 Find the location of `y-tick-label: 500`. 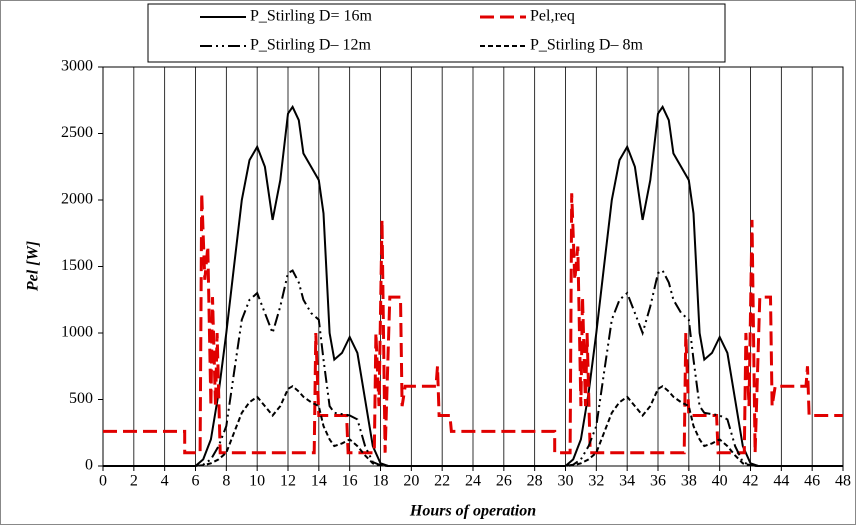

y-tick-label: 500 is located at coordinates (81, 398).